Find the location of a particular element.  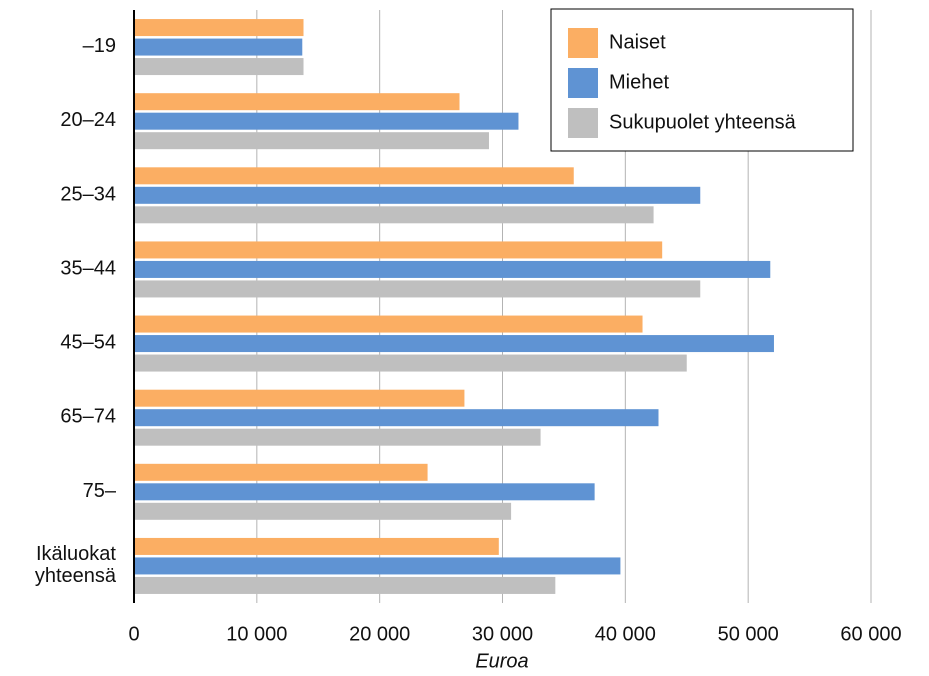

y-tick-label-line: 20–24 is located at coordinates (88, 120).